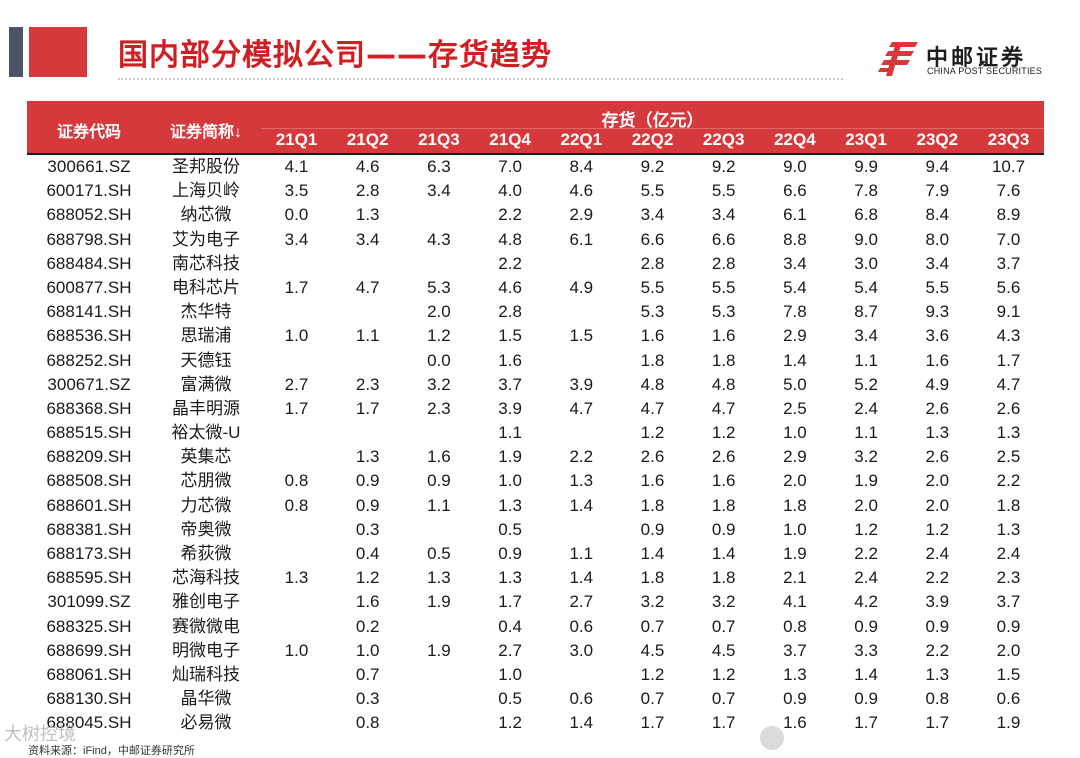 This screenshot has height=758, width=1080. I want to click on cell-inventory-value: 5.3, so click(439, 287).